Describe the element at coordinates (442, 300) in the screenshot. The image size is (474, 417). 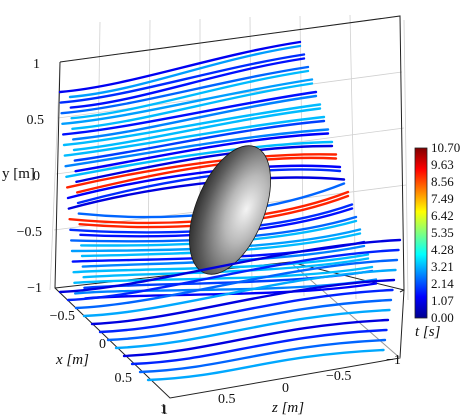
I see `colorbar-tick-label: 1.07` at that location.